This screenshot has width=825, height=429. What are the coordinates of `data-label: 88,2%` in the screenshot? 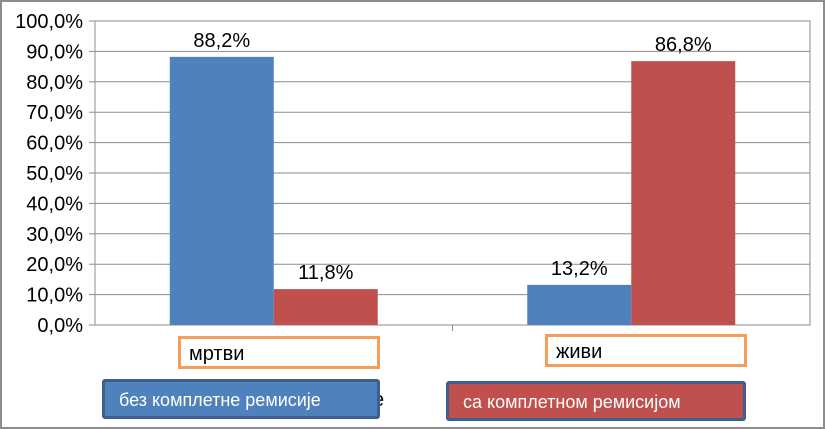 It's located at (221, 41).